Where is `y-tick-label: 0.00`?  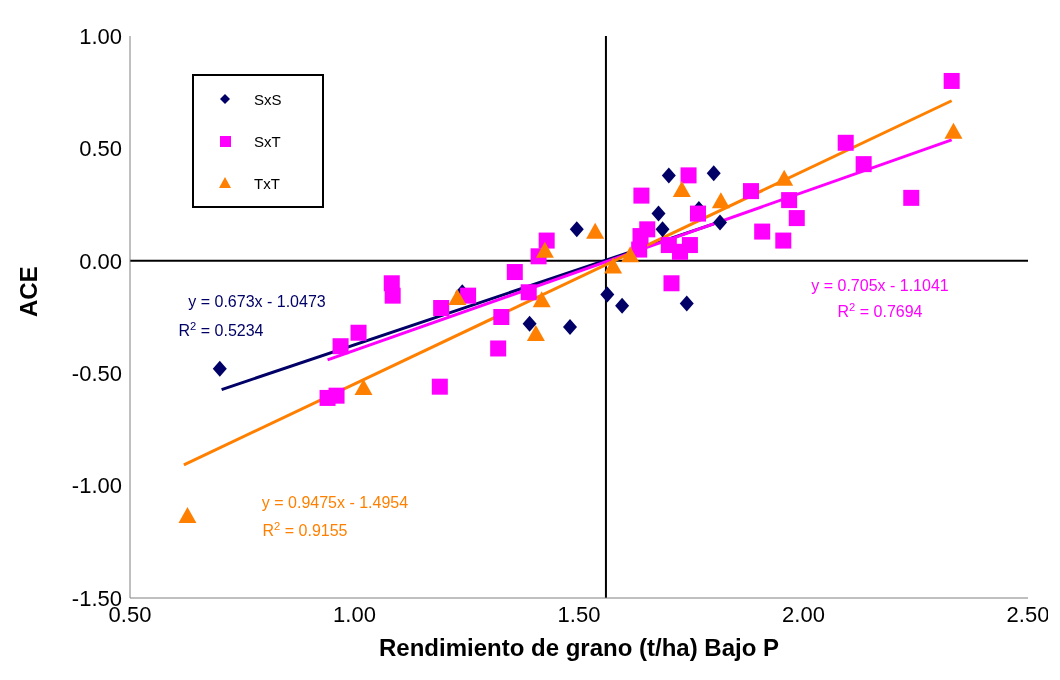 y-tick-label: 0.00 is located at coordinates (100, 261).